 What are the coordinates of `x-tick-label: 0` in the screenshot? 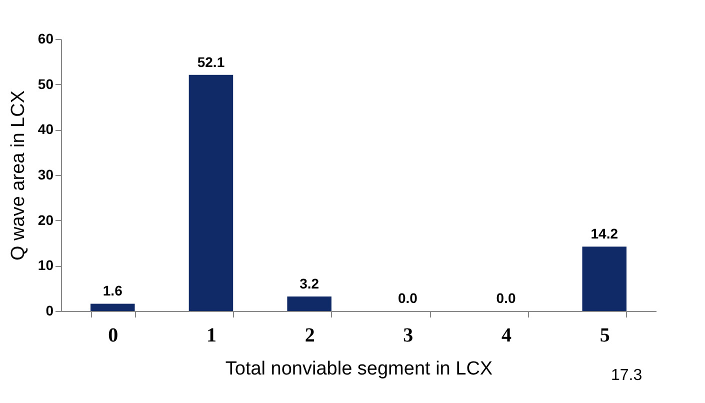 It's located at (113, 335).